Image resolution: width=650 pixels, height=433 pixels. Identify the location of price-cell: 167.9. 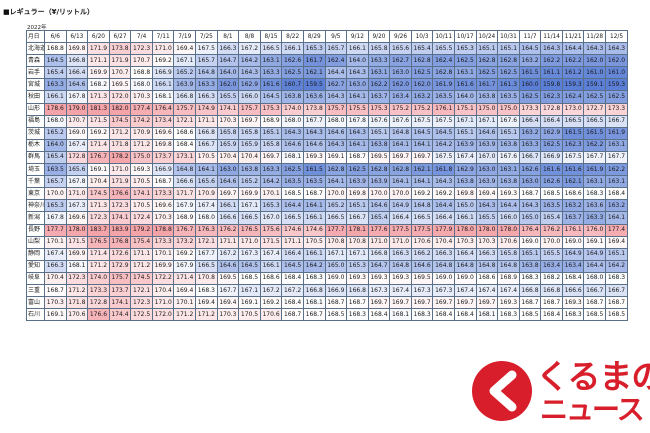
(185, 266).